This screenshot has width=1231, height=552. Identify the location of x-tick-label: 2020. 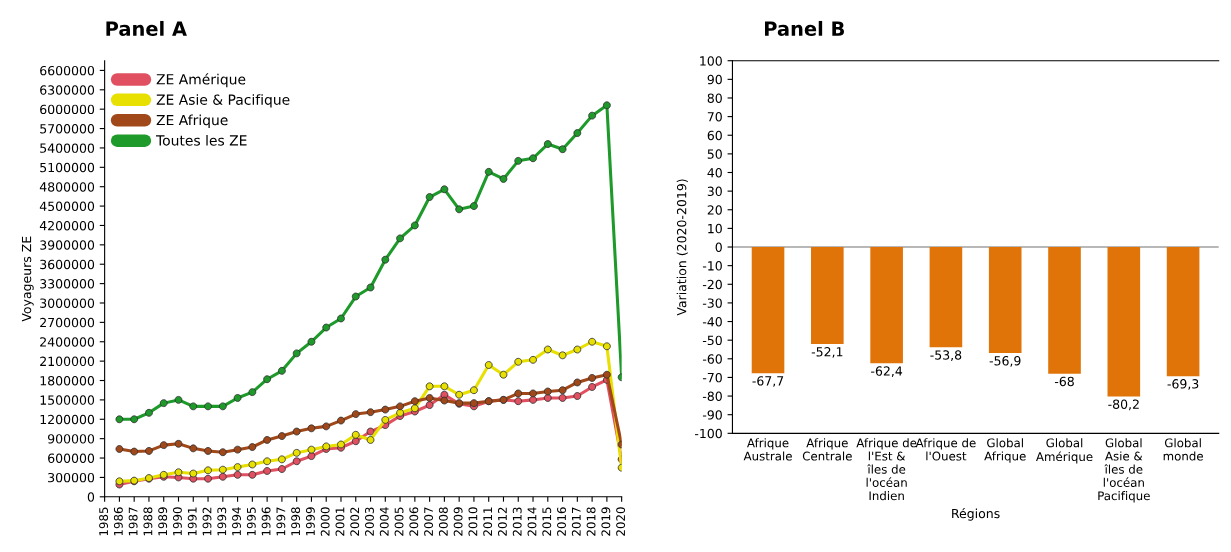
(621, 521).